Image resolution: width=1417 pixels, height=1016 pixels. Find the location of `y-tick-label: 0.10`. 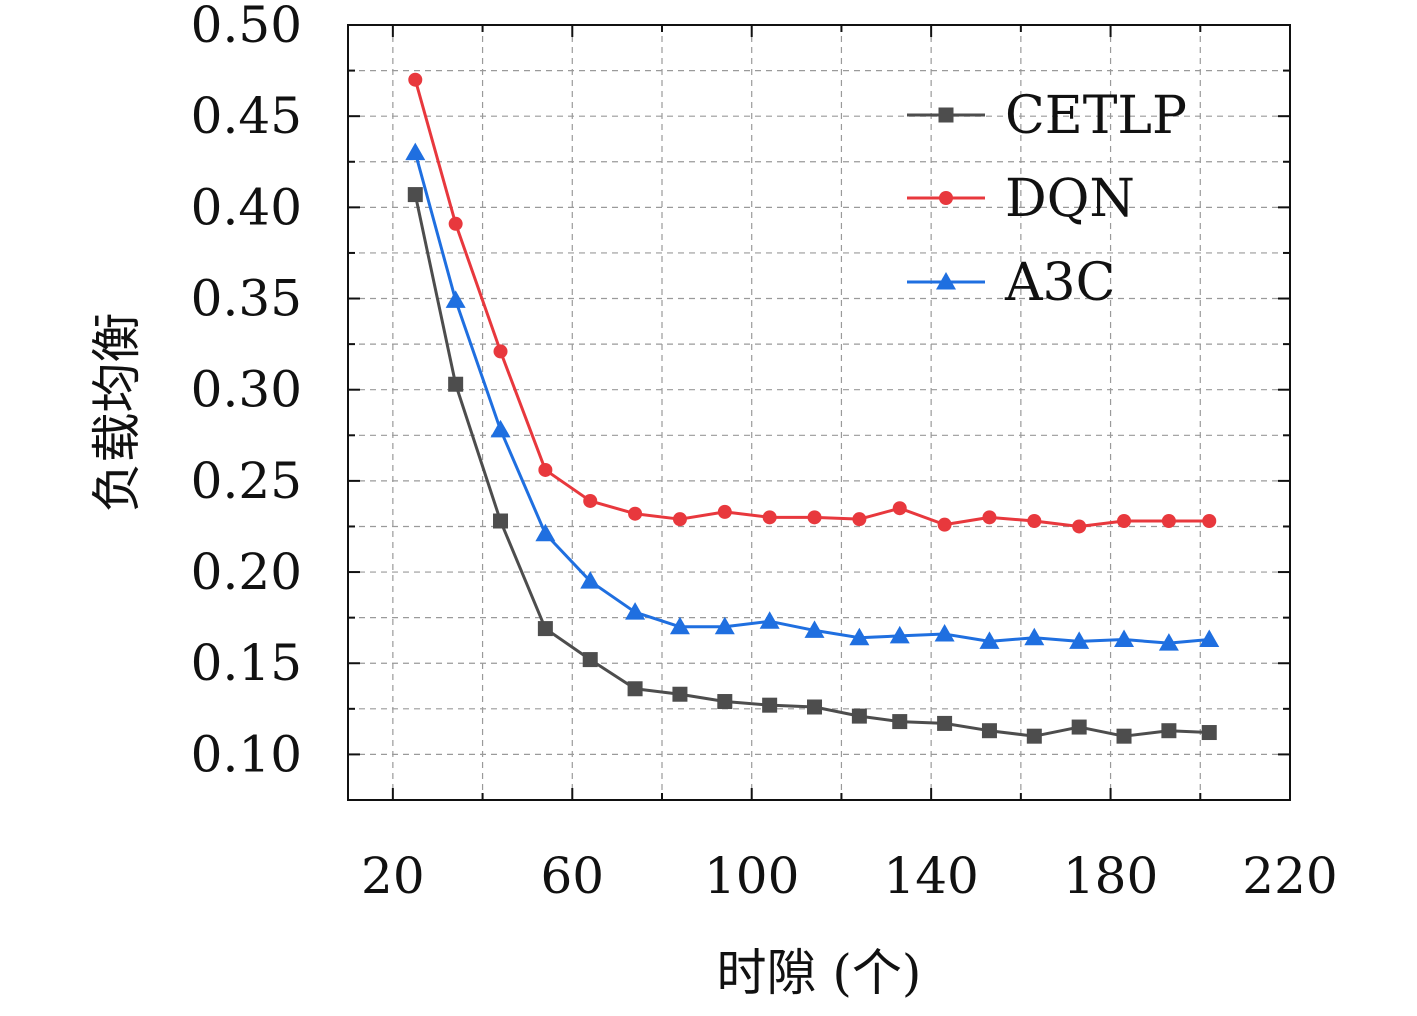

y-tick-label: 0.10 is located at coordinates (246, 754).